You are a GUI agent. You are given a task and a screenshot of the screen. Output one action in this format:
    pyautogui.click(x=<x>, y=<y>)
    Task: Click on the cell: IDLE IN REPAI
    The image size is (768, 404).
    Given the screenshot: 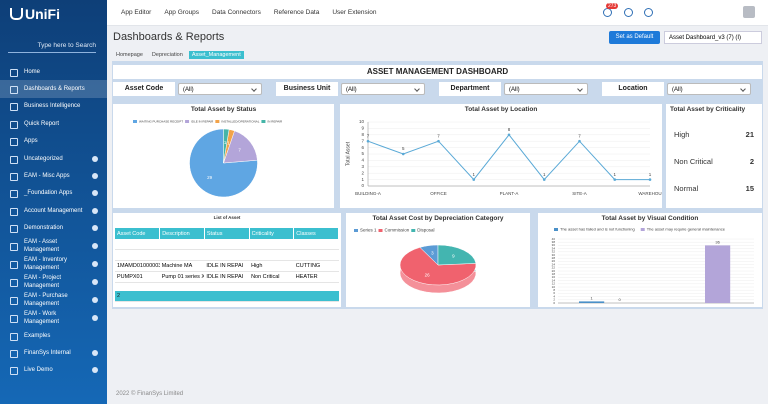 What is the action you would take?
    pyautogui.click(x=227, y=266)
    